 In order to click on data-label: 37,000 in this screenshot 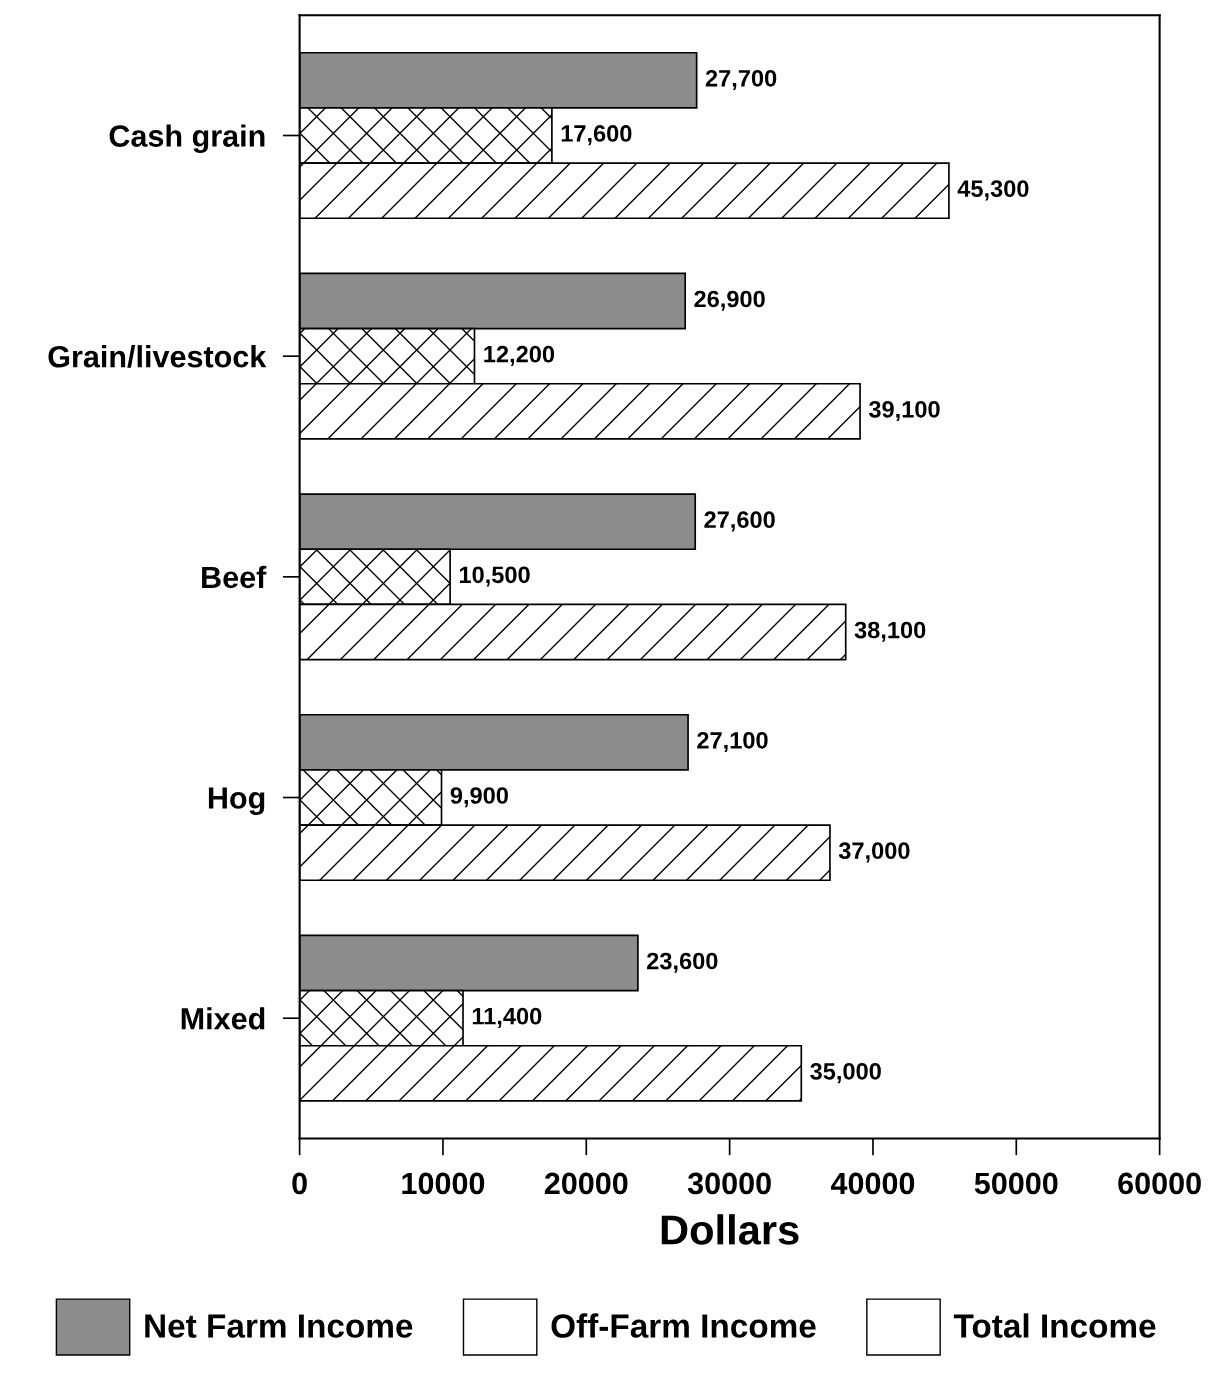, I will do `click(874, 852)`.